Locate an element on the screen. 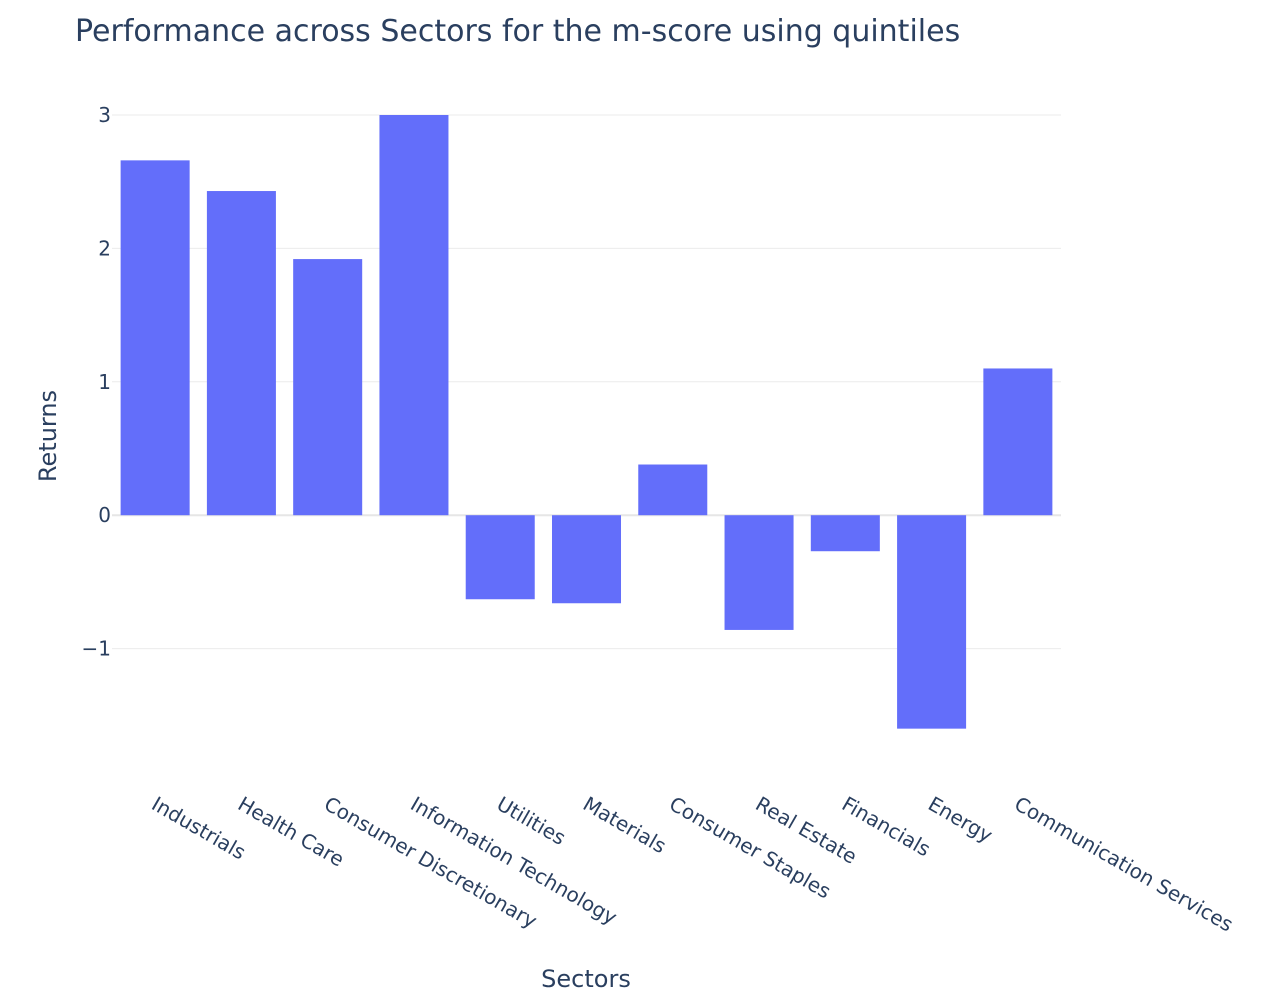 The image size is (1278, 1001). y-axis-title: Returns is located at coordinates (48, 436).